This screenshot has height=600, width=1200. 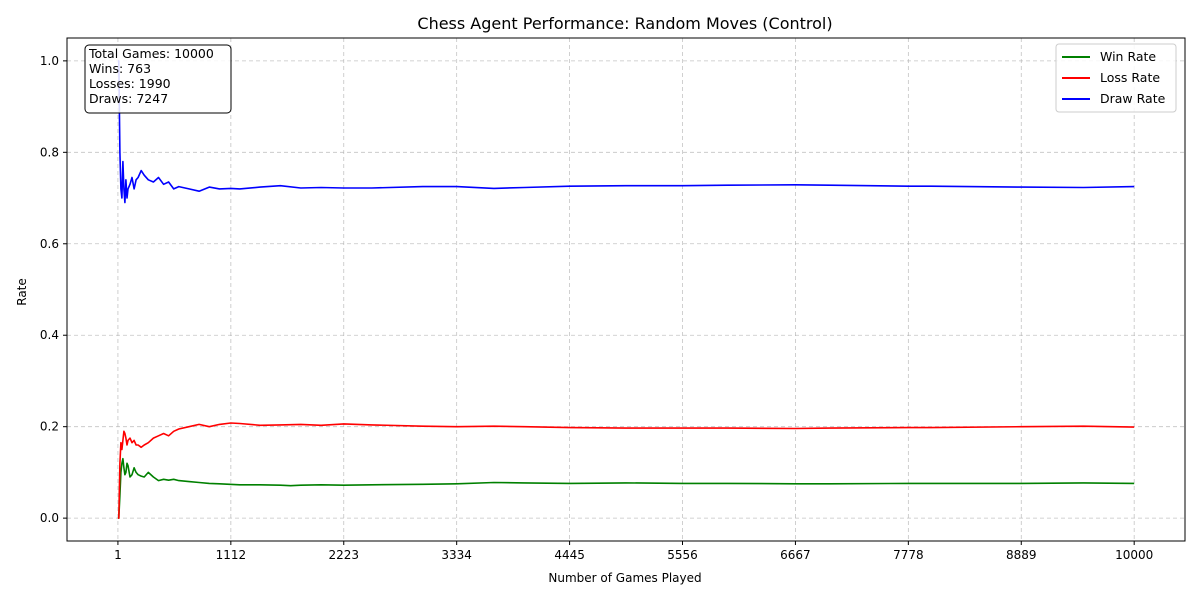 What do you see at coordinates (231, 555) in the screenshot?
I see `x-tick-label: 1112` at bounding box center [231, 555].